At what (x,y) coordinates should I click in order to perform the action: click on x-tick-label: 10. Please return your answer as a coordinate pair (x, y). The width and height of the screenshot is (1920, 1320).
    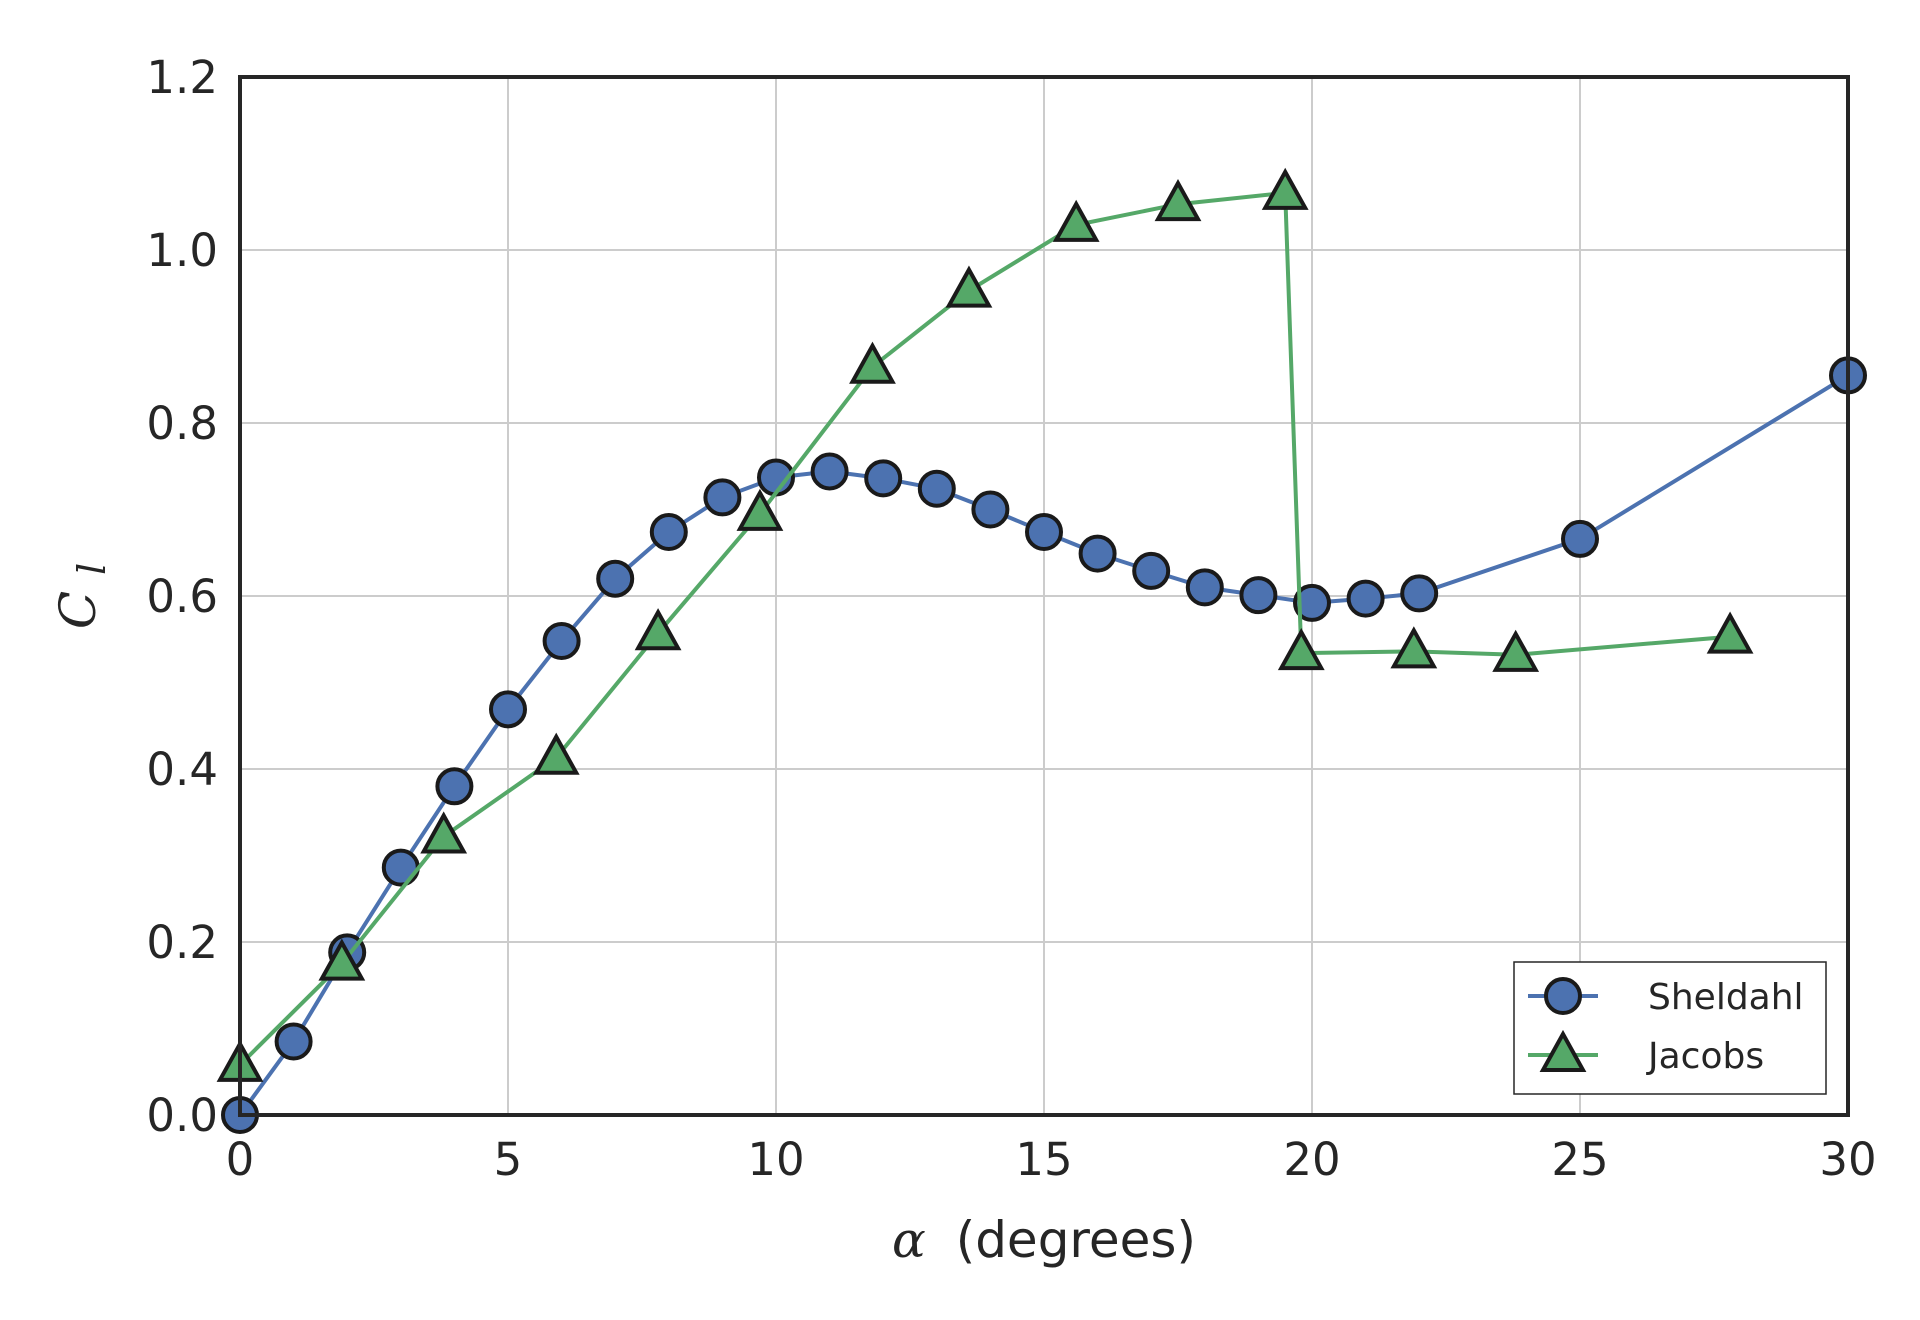
    Looking at the image, I should click on (775, 1159).